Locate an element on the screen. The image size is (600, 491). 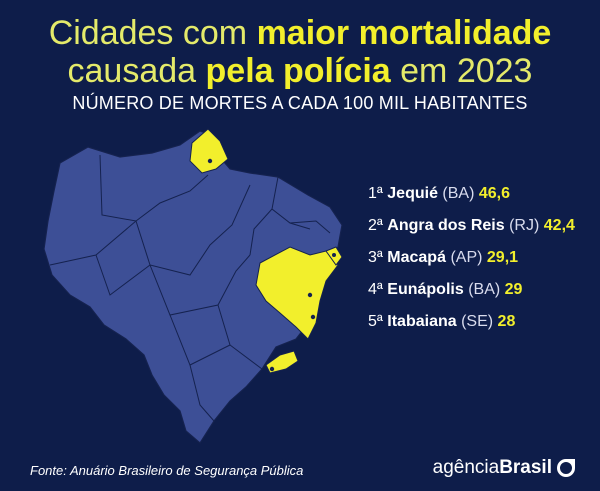
state-rio-de-janeiro is located at coordinates (282, 362).